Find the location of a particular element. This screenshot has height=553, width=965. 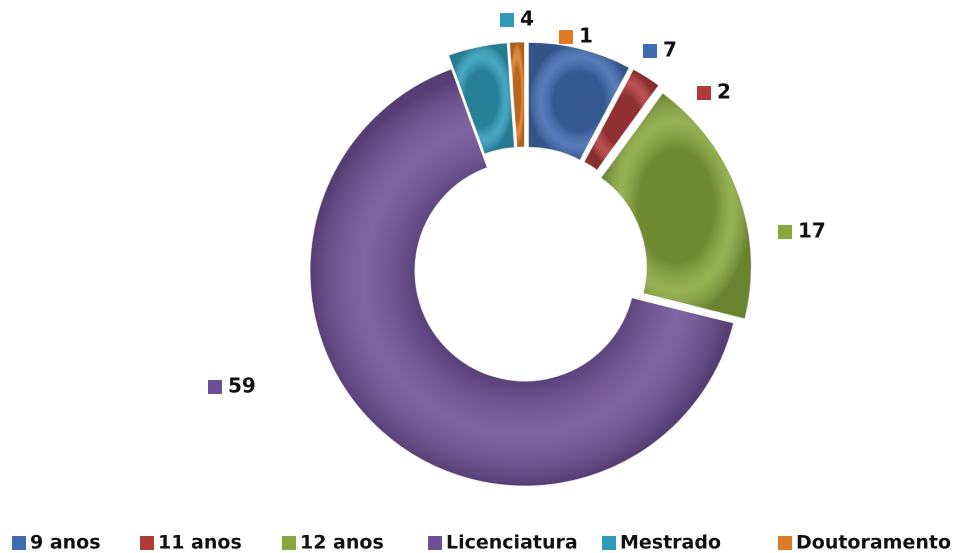

legend-label: Doutoramento is located at coordinates (873, 542).